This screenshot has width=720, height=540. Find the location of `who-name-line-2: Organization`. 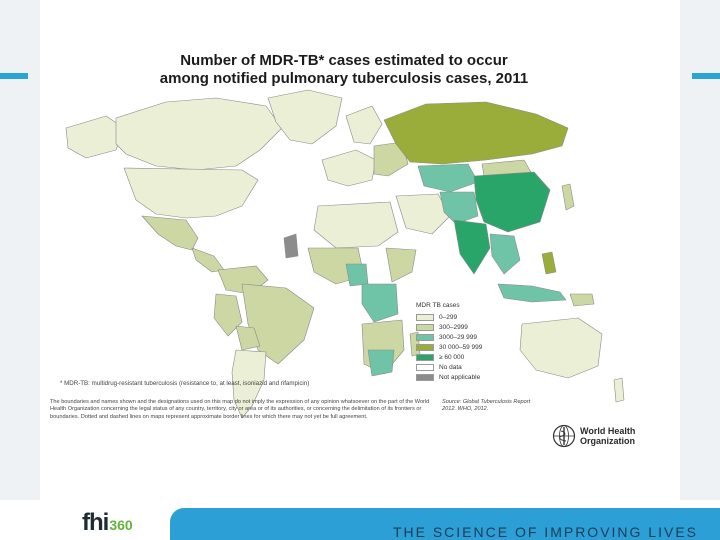

who-name-line-2: Organization is located at coordinates (608, 441).